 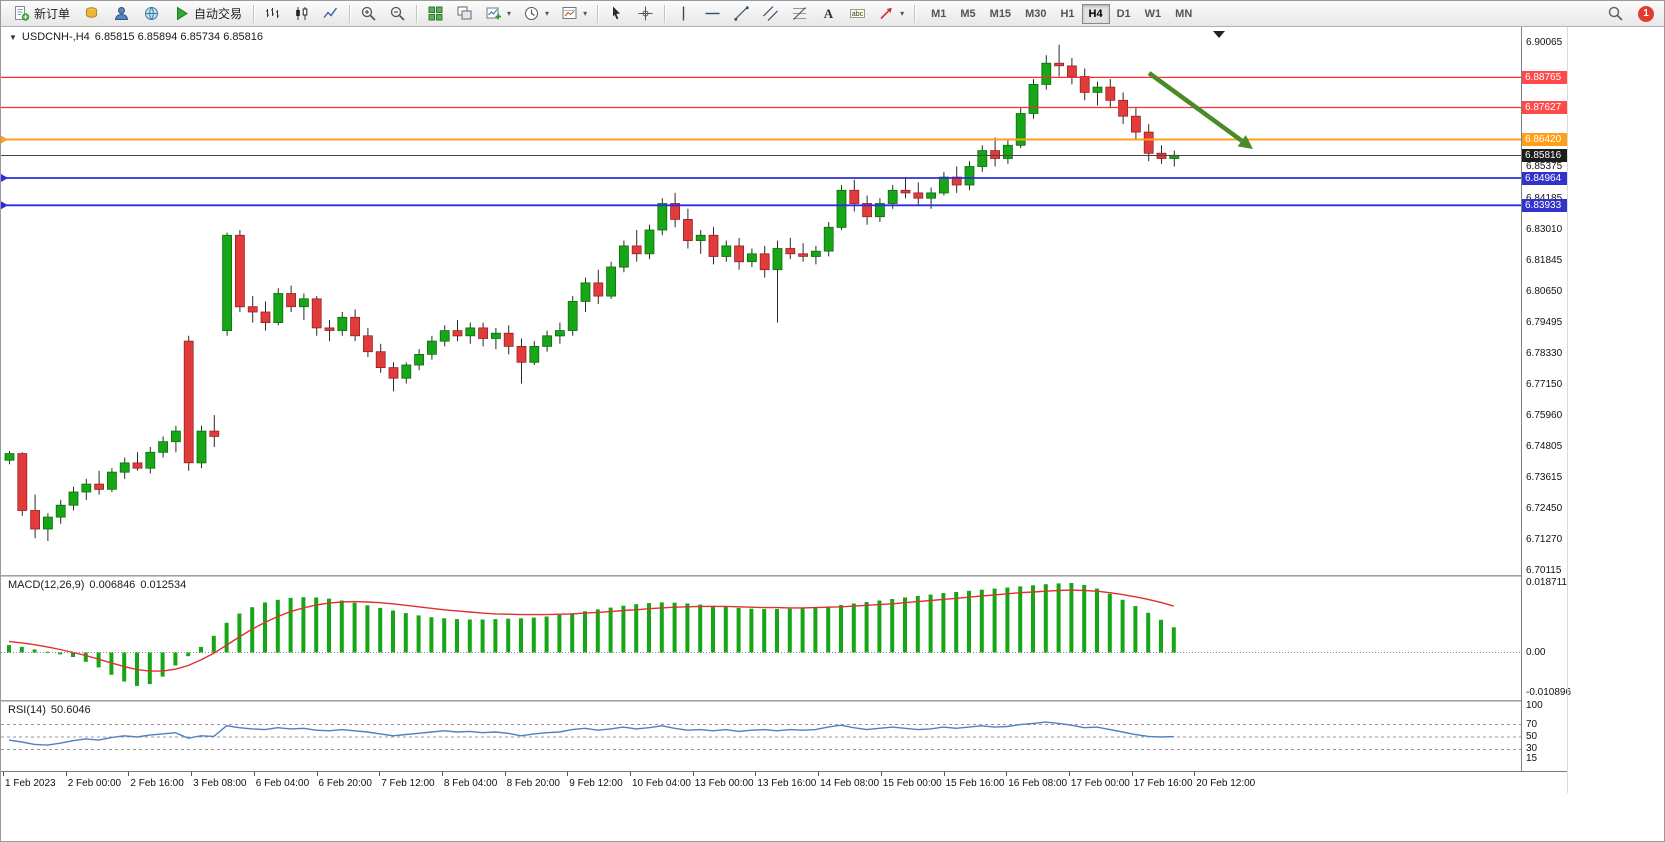 I want to click on notifications-badge: 1, so click(x=1646, y=13).